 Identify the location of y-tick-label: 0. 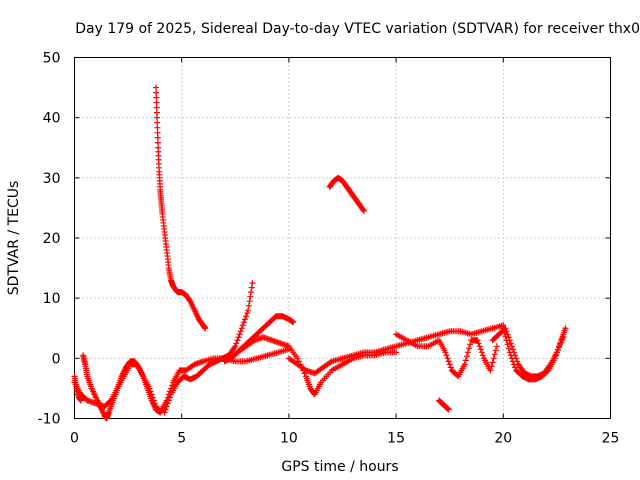
(56, 359).